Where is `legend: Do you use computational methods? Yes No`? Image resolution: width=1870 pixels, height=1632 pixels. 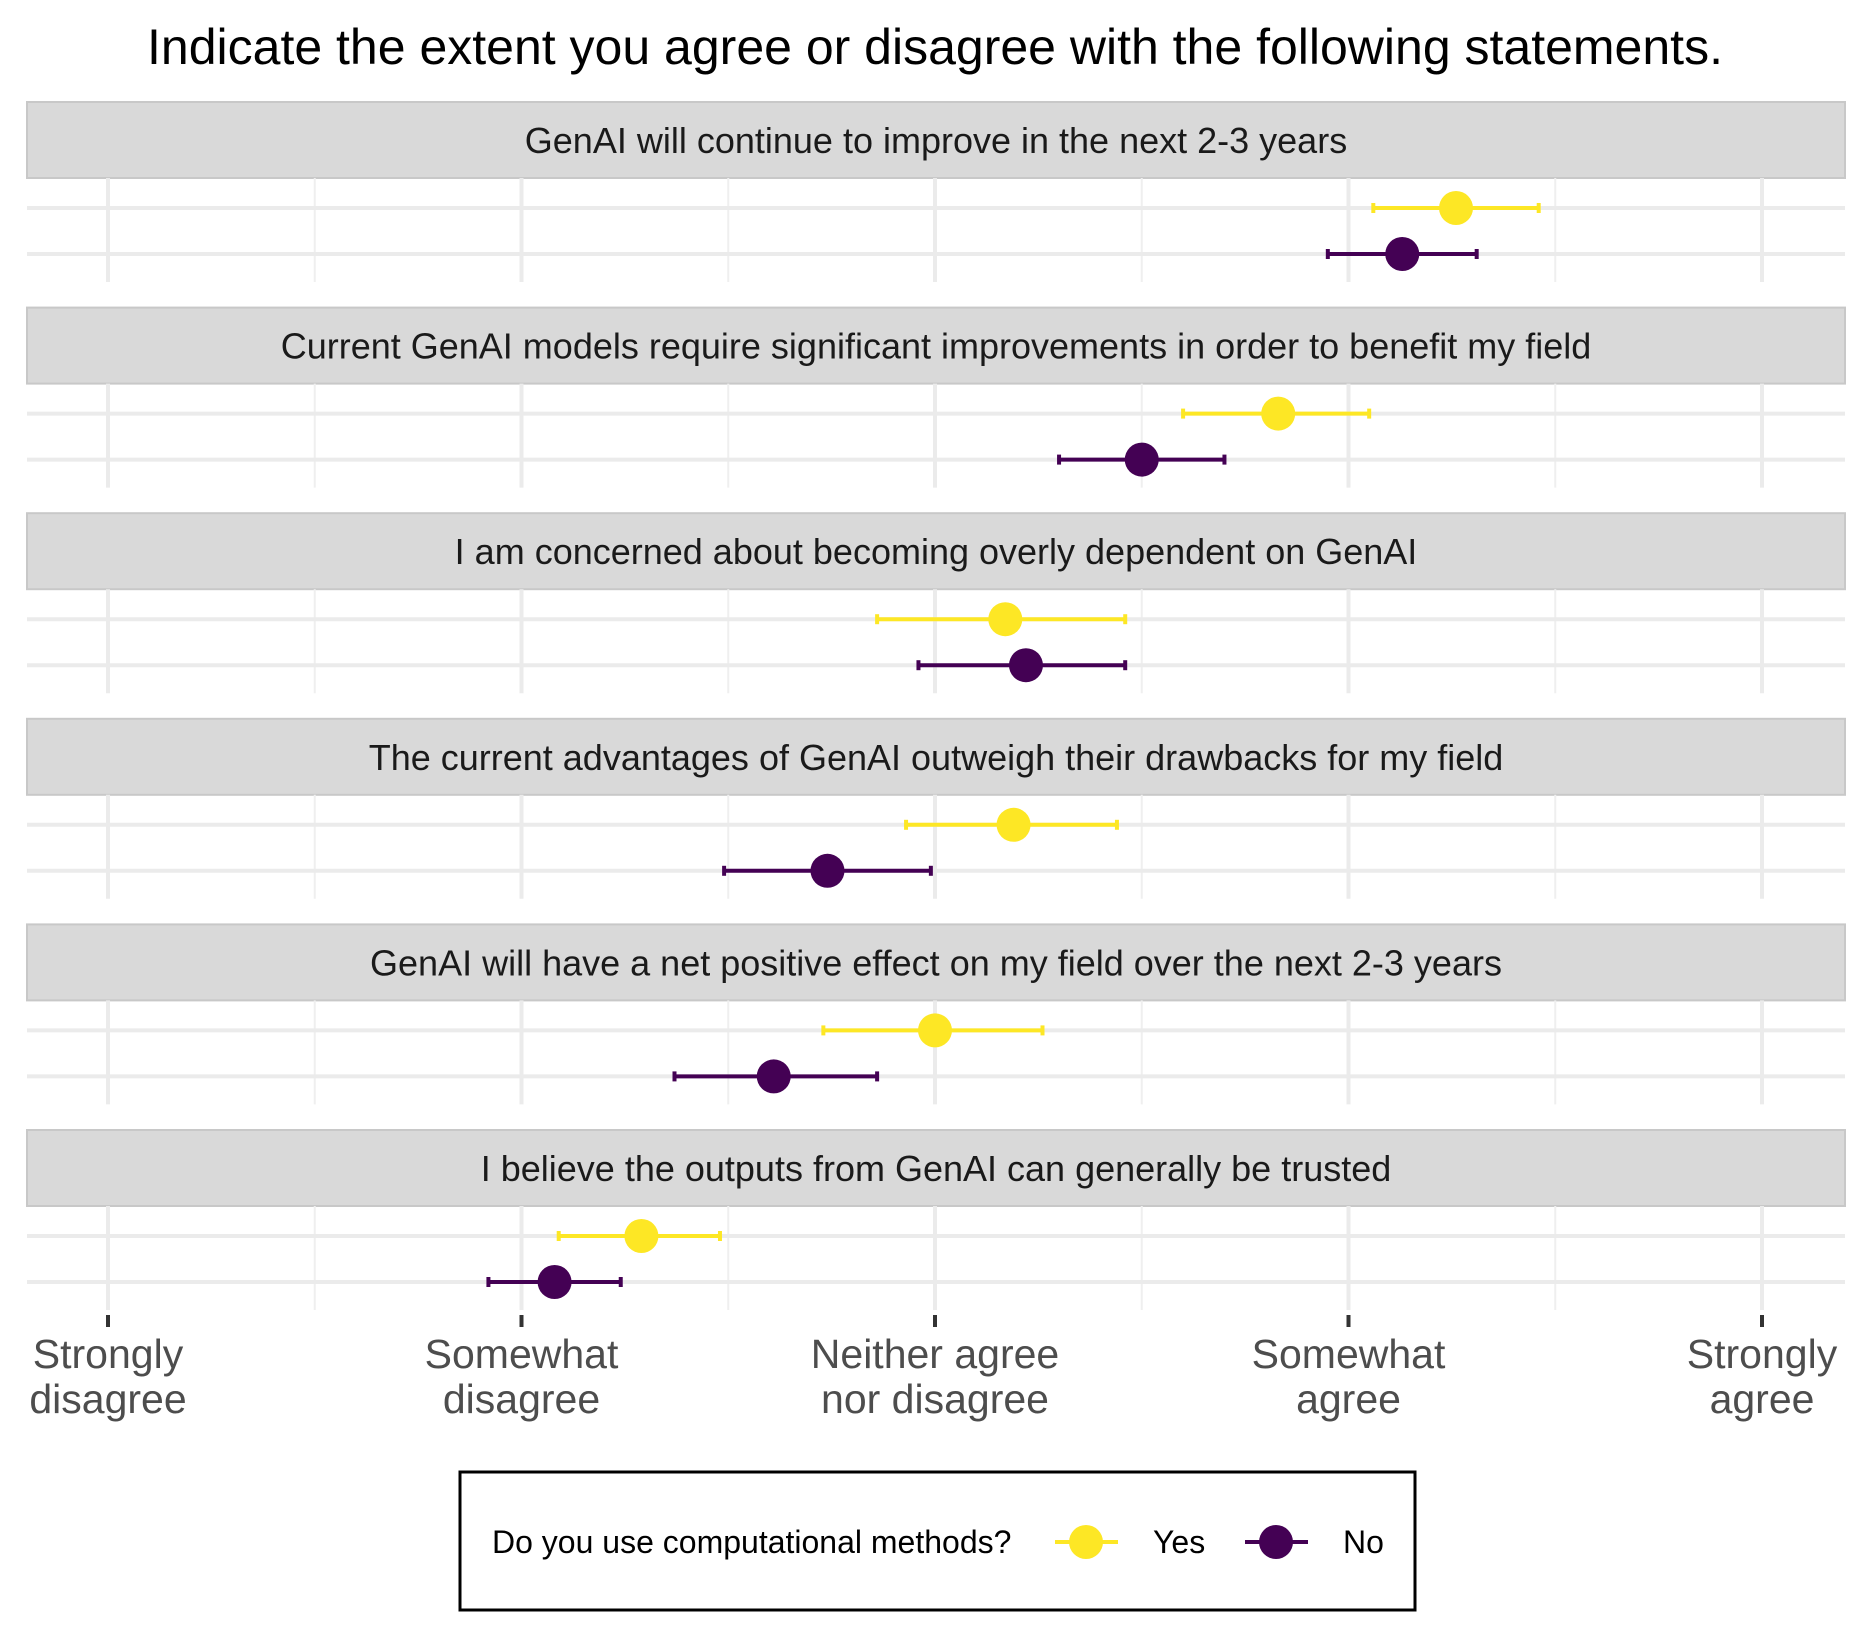 legend: Do you use computational methods? Yes No is located at coordinates (937, 1541).